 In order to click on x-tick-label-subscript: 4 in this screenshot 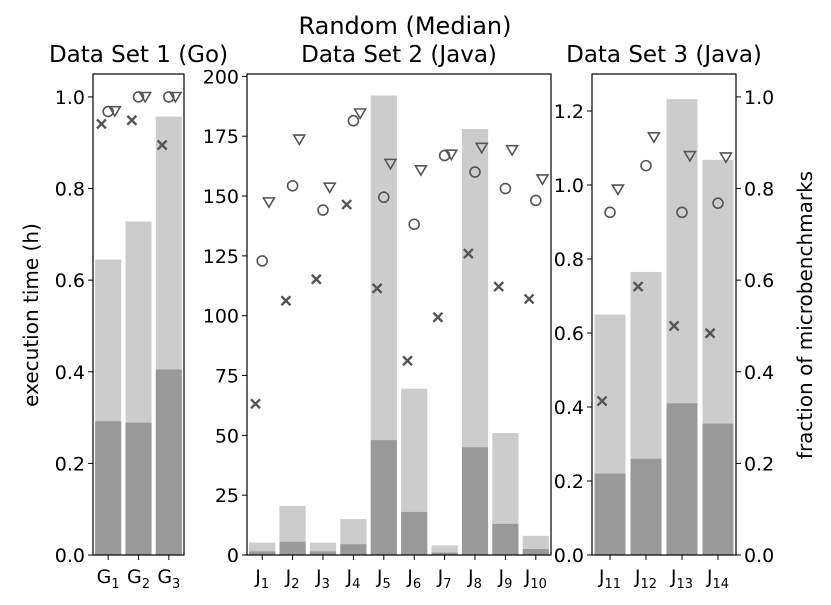, I will do `click(356, 584)`.